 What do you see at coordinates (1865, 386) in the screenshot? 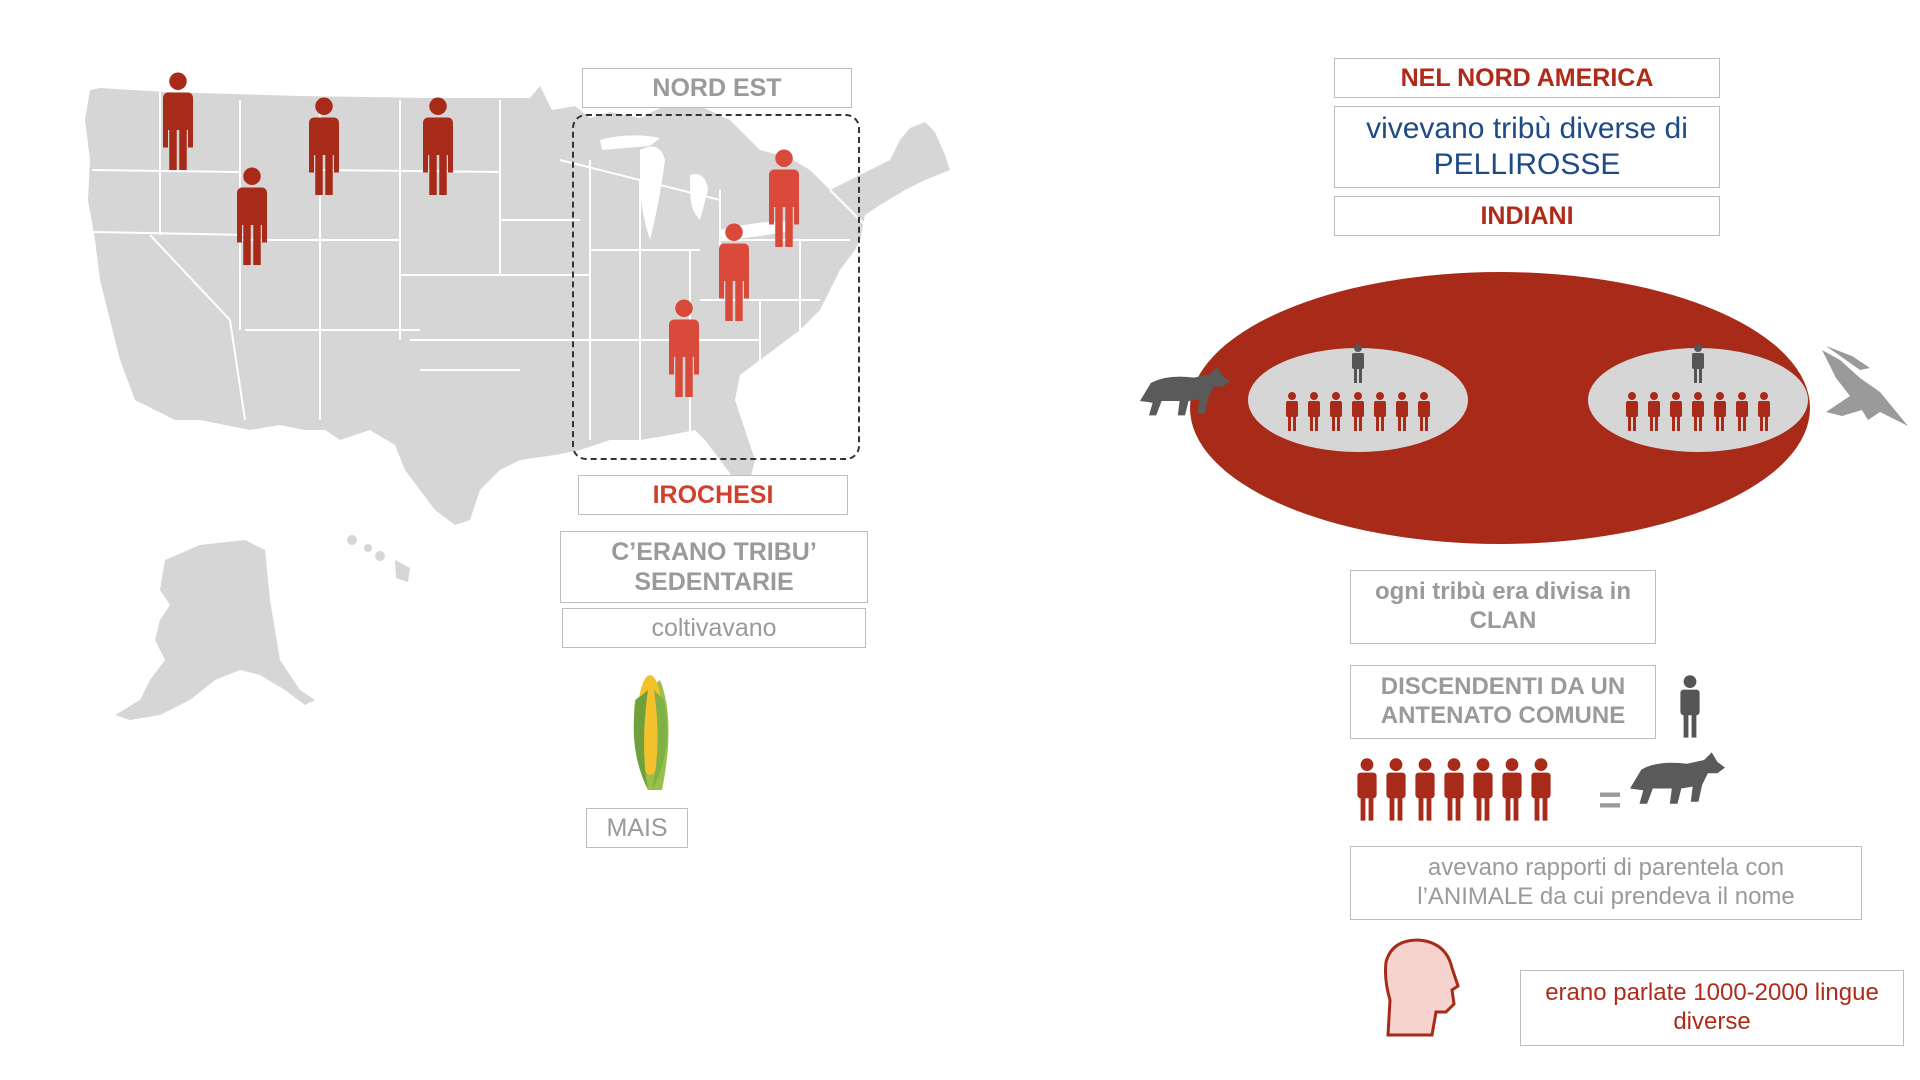
I see `eagle-icon` at bounding box center [1865, 386].